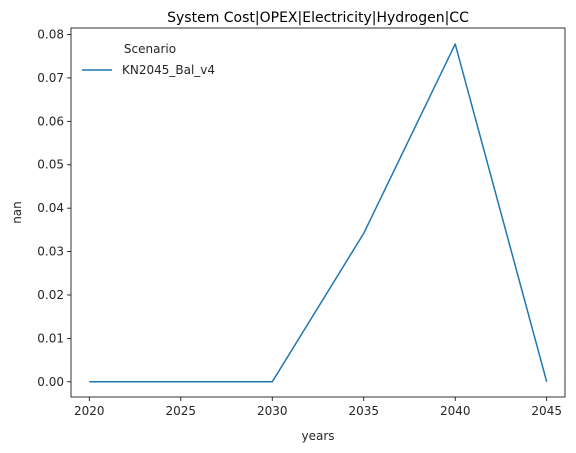 The width and height of the screenshot is (576, 453). Describe the element at coordinates (50, 338) in the screenshot. I see `y-tick-label: 0.01` at that location.